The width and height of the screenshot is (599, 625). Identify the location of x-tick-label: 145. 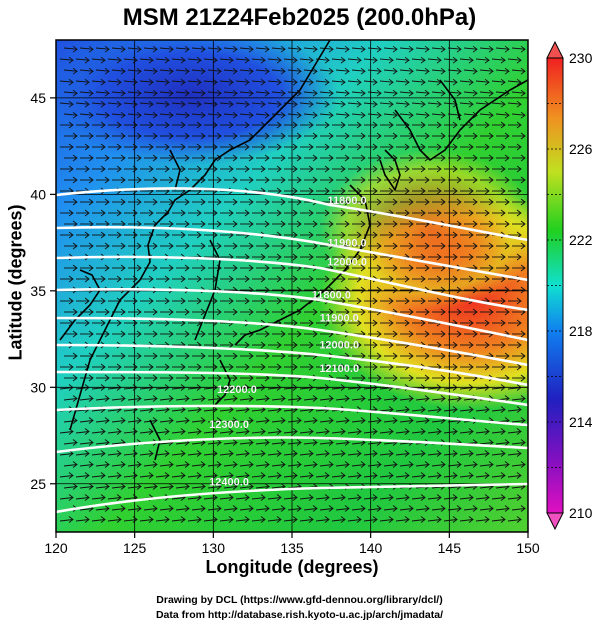
(450, 548).